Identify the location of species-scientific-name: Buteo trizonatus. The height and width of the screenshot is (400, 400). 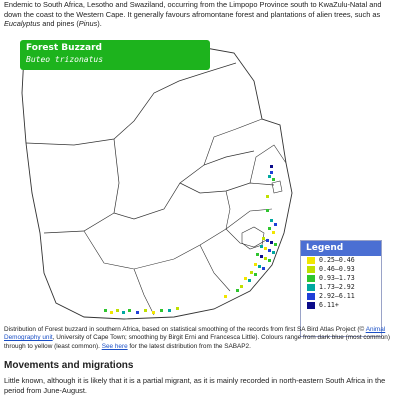
(65, 59).